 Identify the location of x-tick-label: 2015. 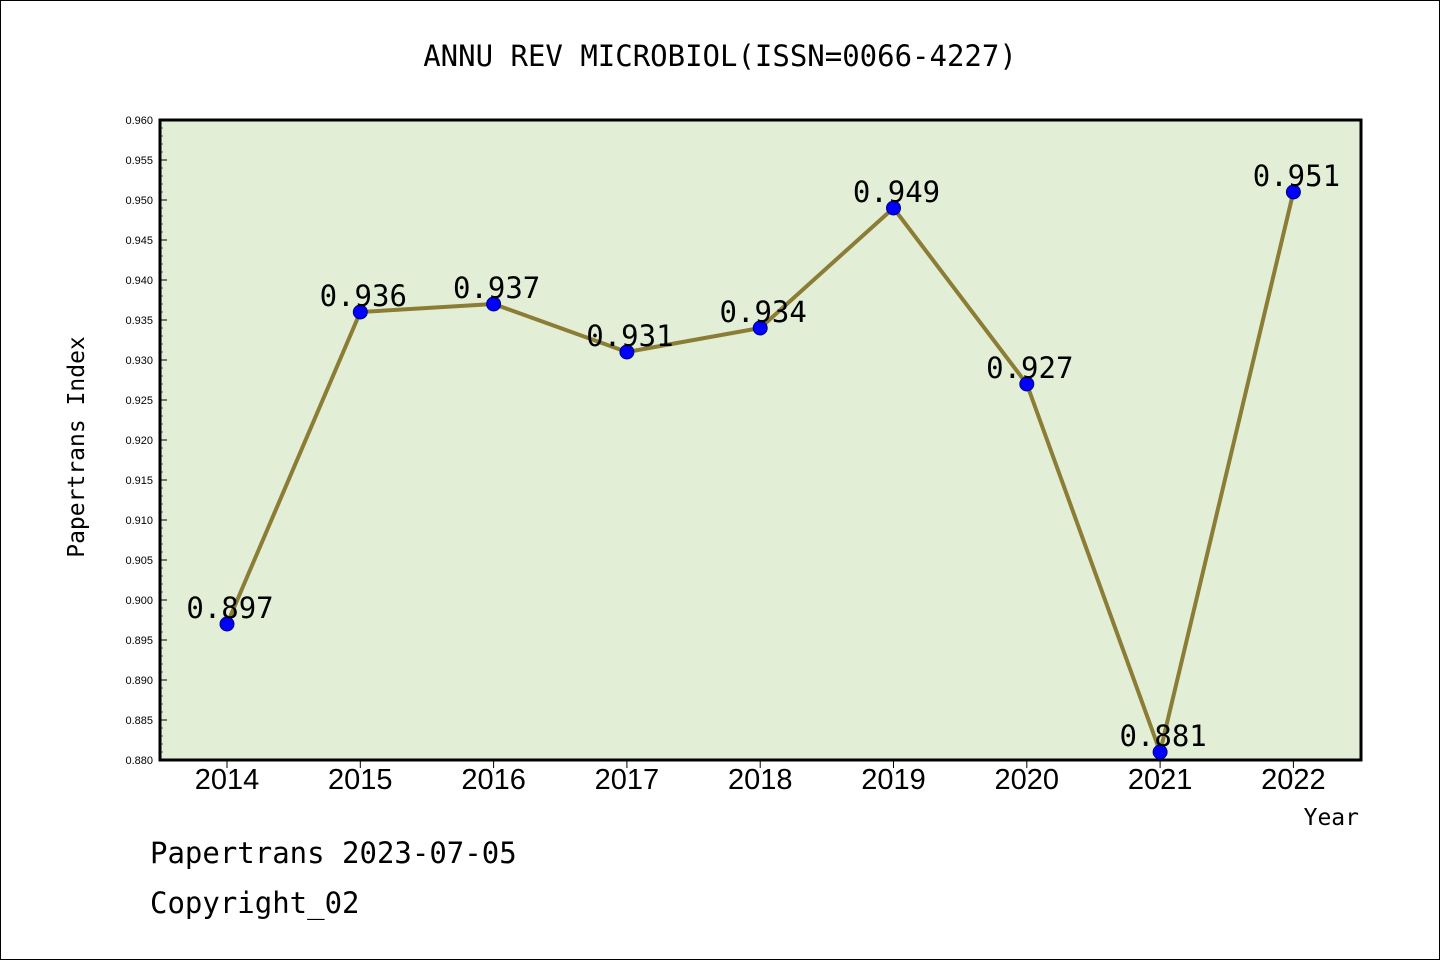
(360, 780).